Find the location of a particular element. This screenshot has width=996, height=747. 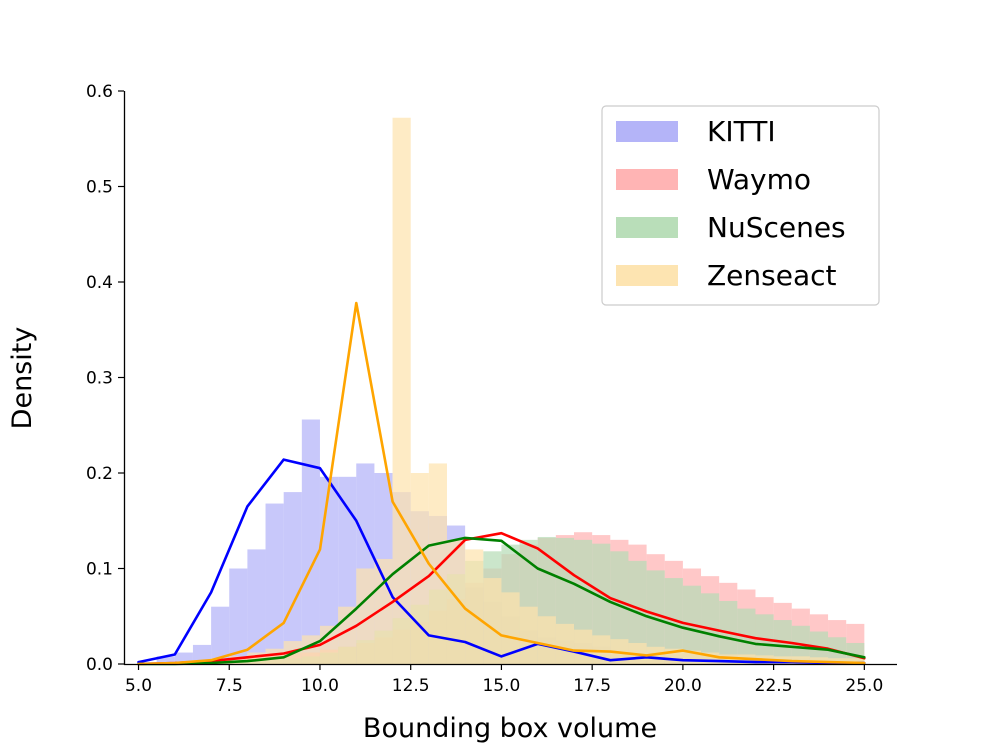

y-tick-label: 0.1 is located at coordinates (99, 570).